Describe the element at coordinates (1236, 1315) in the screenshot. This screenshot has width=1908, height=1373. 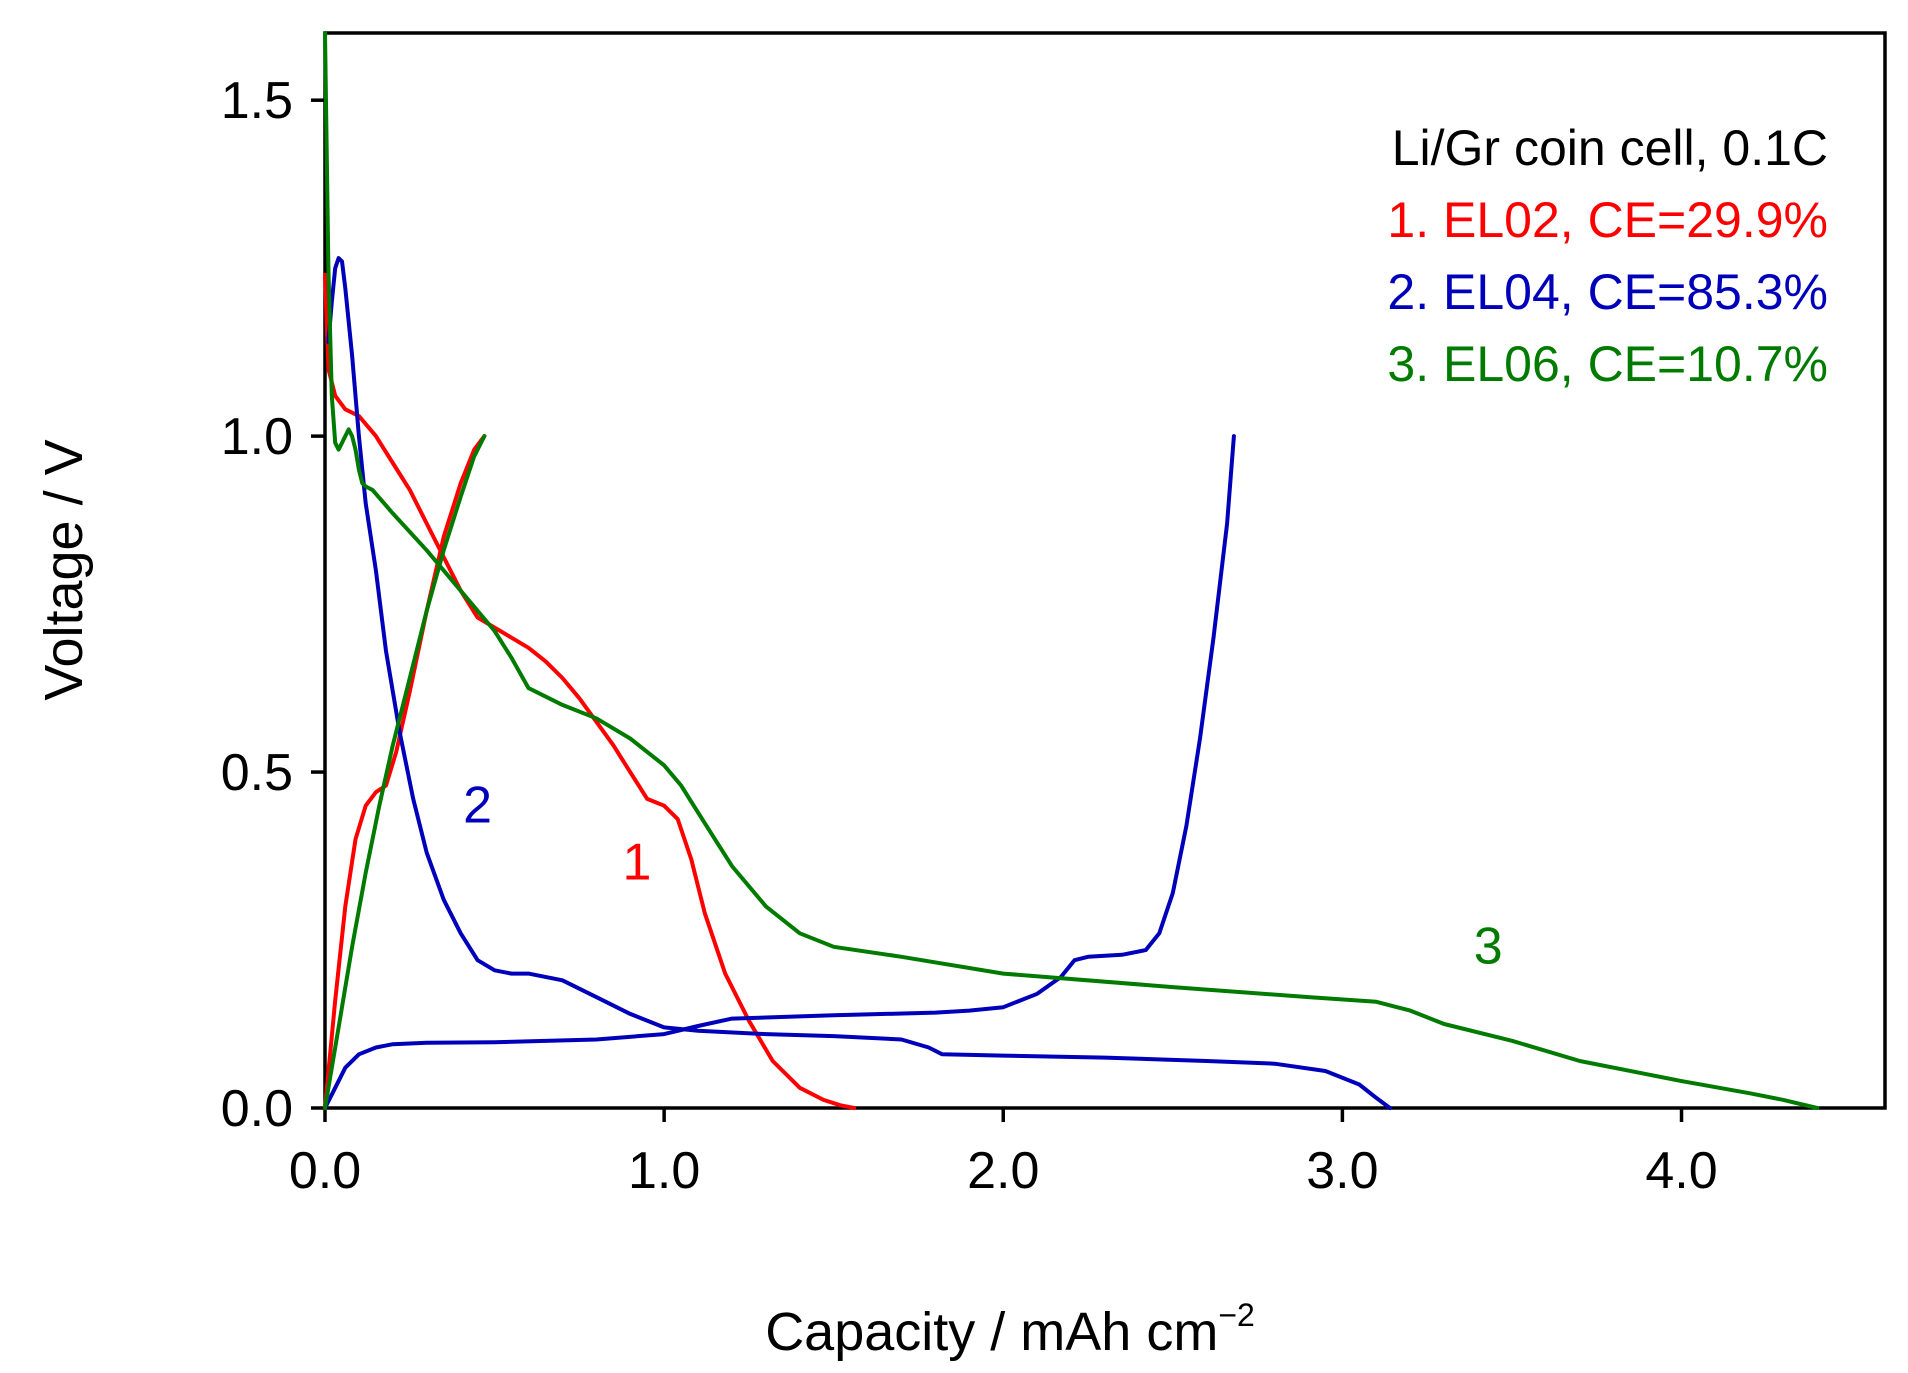
I see `x-axis-title-superscript: −2` at that location.